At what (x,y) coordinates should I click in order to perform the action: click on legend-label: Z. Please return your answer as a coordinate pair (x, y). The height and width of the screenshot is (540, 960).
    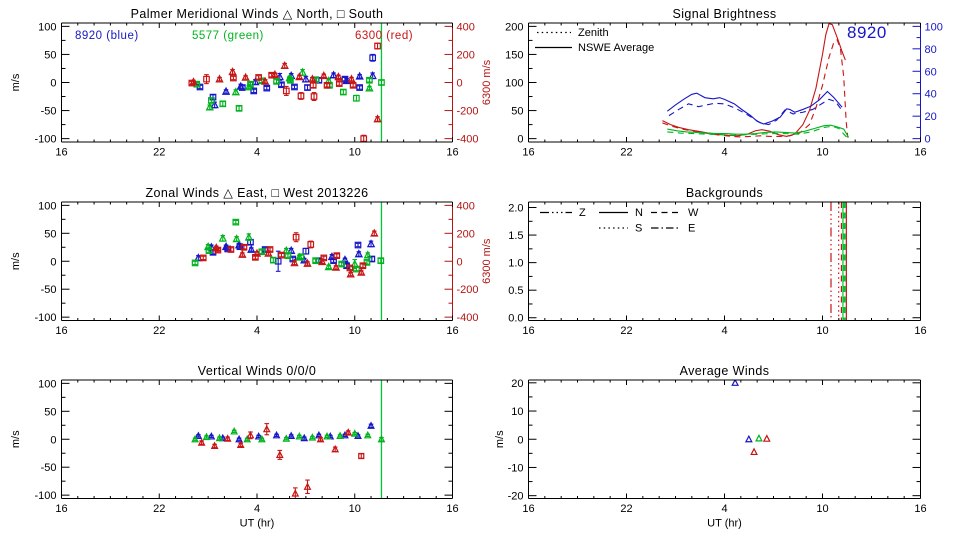
    Looking at the image, I should click on (582, 213).